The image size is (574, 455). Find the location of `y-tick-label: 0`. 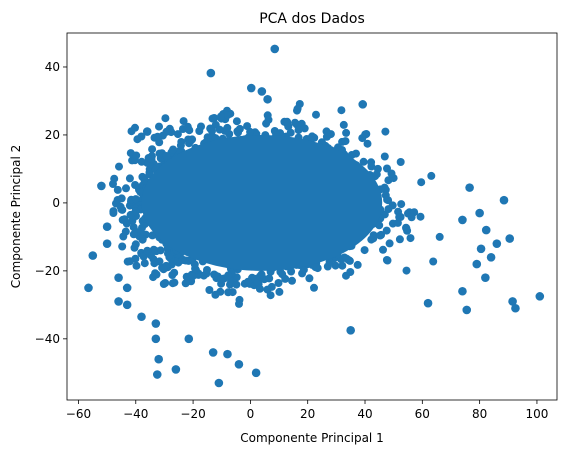

y-tick-label: 0 is located at coordinates (56, 203).